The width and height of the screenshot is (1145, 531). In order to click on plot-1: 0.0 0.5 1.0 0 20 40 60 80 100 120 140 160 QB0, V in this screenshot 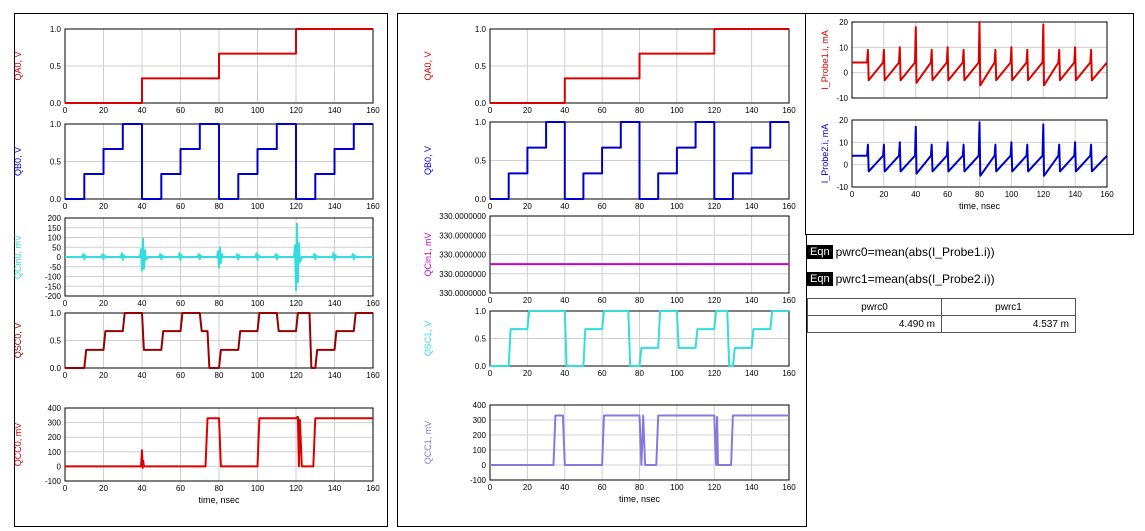, I will do `click(196, 165)`.